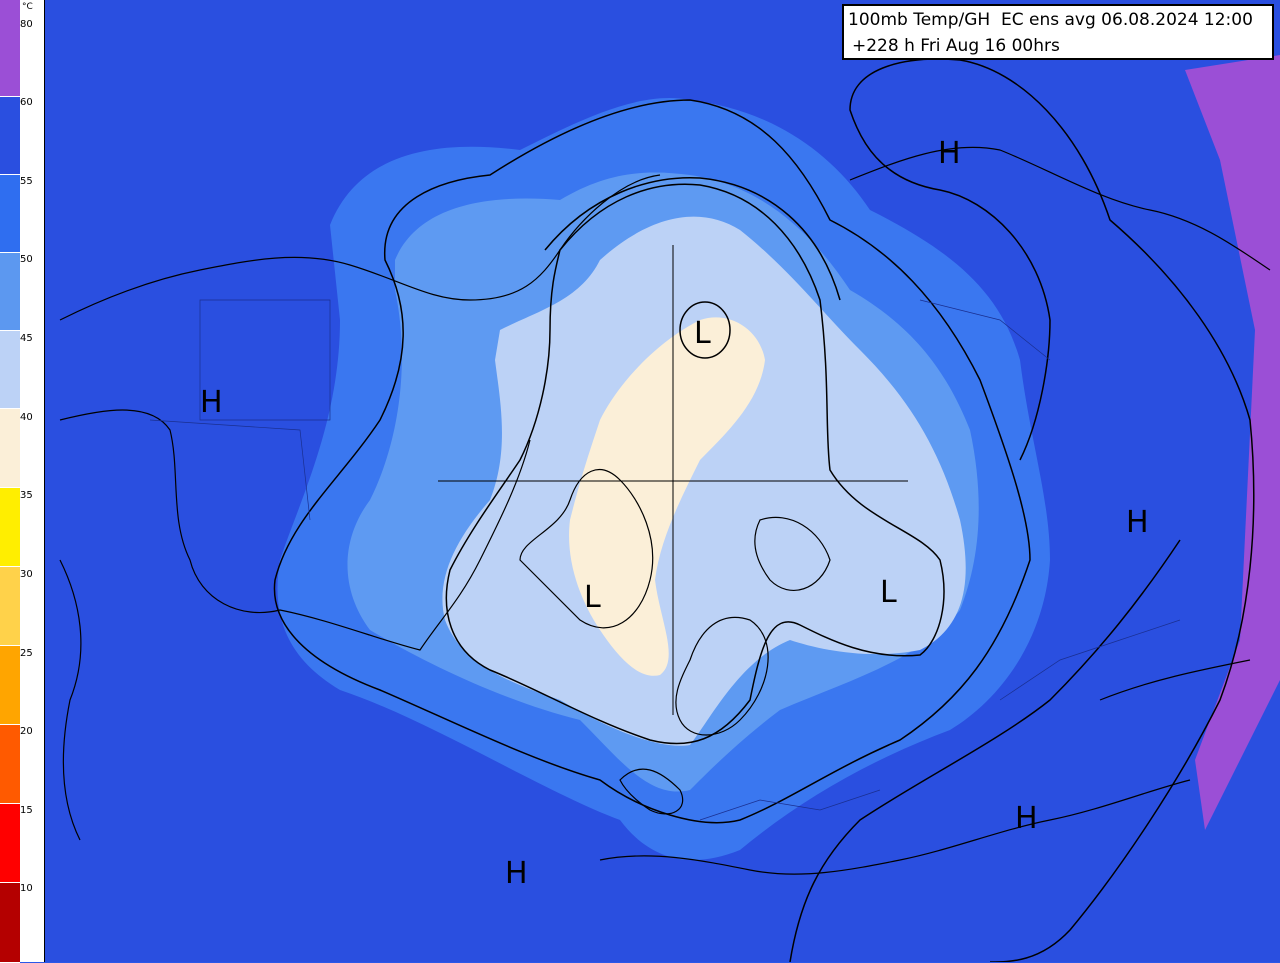 The height and width of the screenshot is (963, 1280). Describe the element at coordinates (27, 7) in the screenshot. I see `legend-unit: °C` at that location.